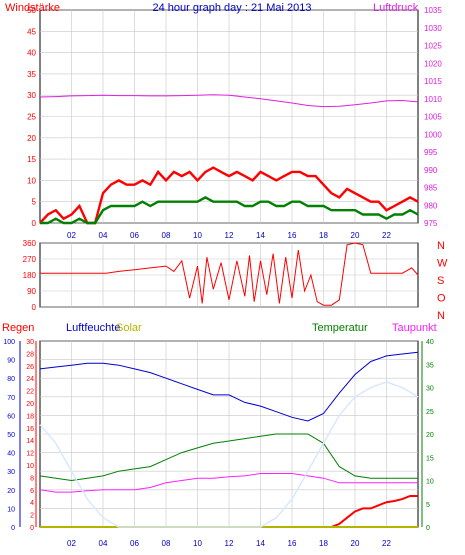 The image size is (465, 555). What do you see at coordinates (31, 138) in the screenshot?
I see `windspeed-tick-label: 20` at bounding box center [31, 138].